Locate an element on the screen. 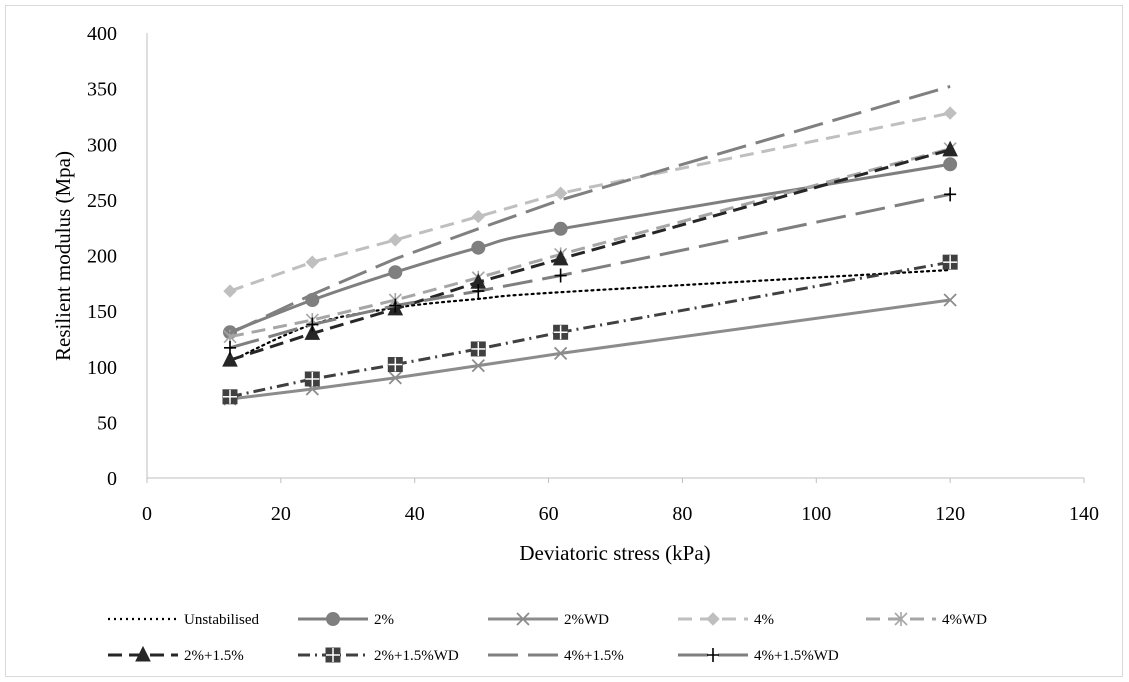  legend-item: Unstabilised is located at coordinates (183, 620).